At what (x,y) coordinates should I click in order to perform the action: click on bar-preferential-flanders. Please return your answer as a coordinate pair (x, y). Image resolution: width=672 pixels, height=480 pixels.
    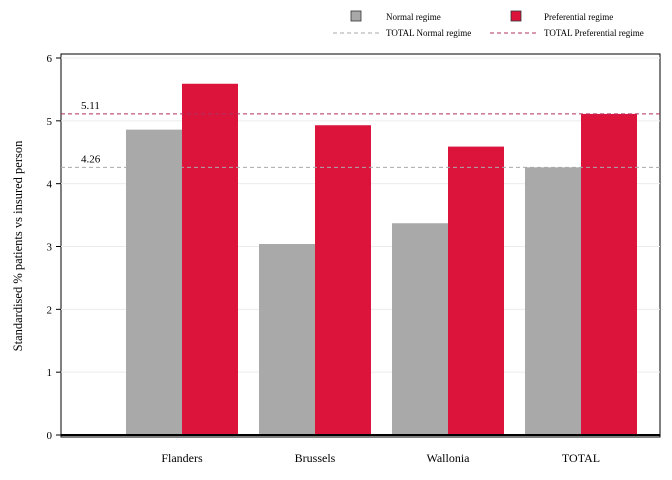
    Looking at the image, I should click on (210, 259).